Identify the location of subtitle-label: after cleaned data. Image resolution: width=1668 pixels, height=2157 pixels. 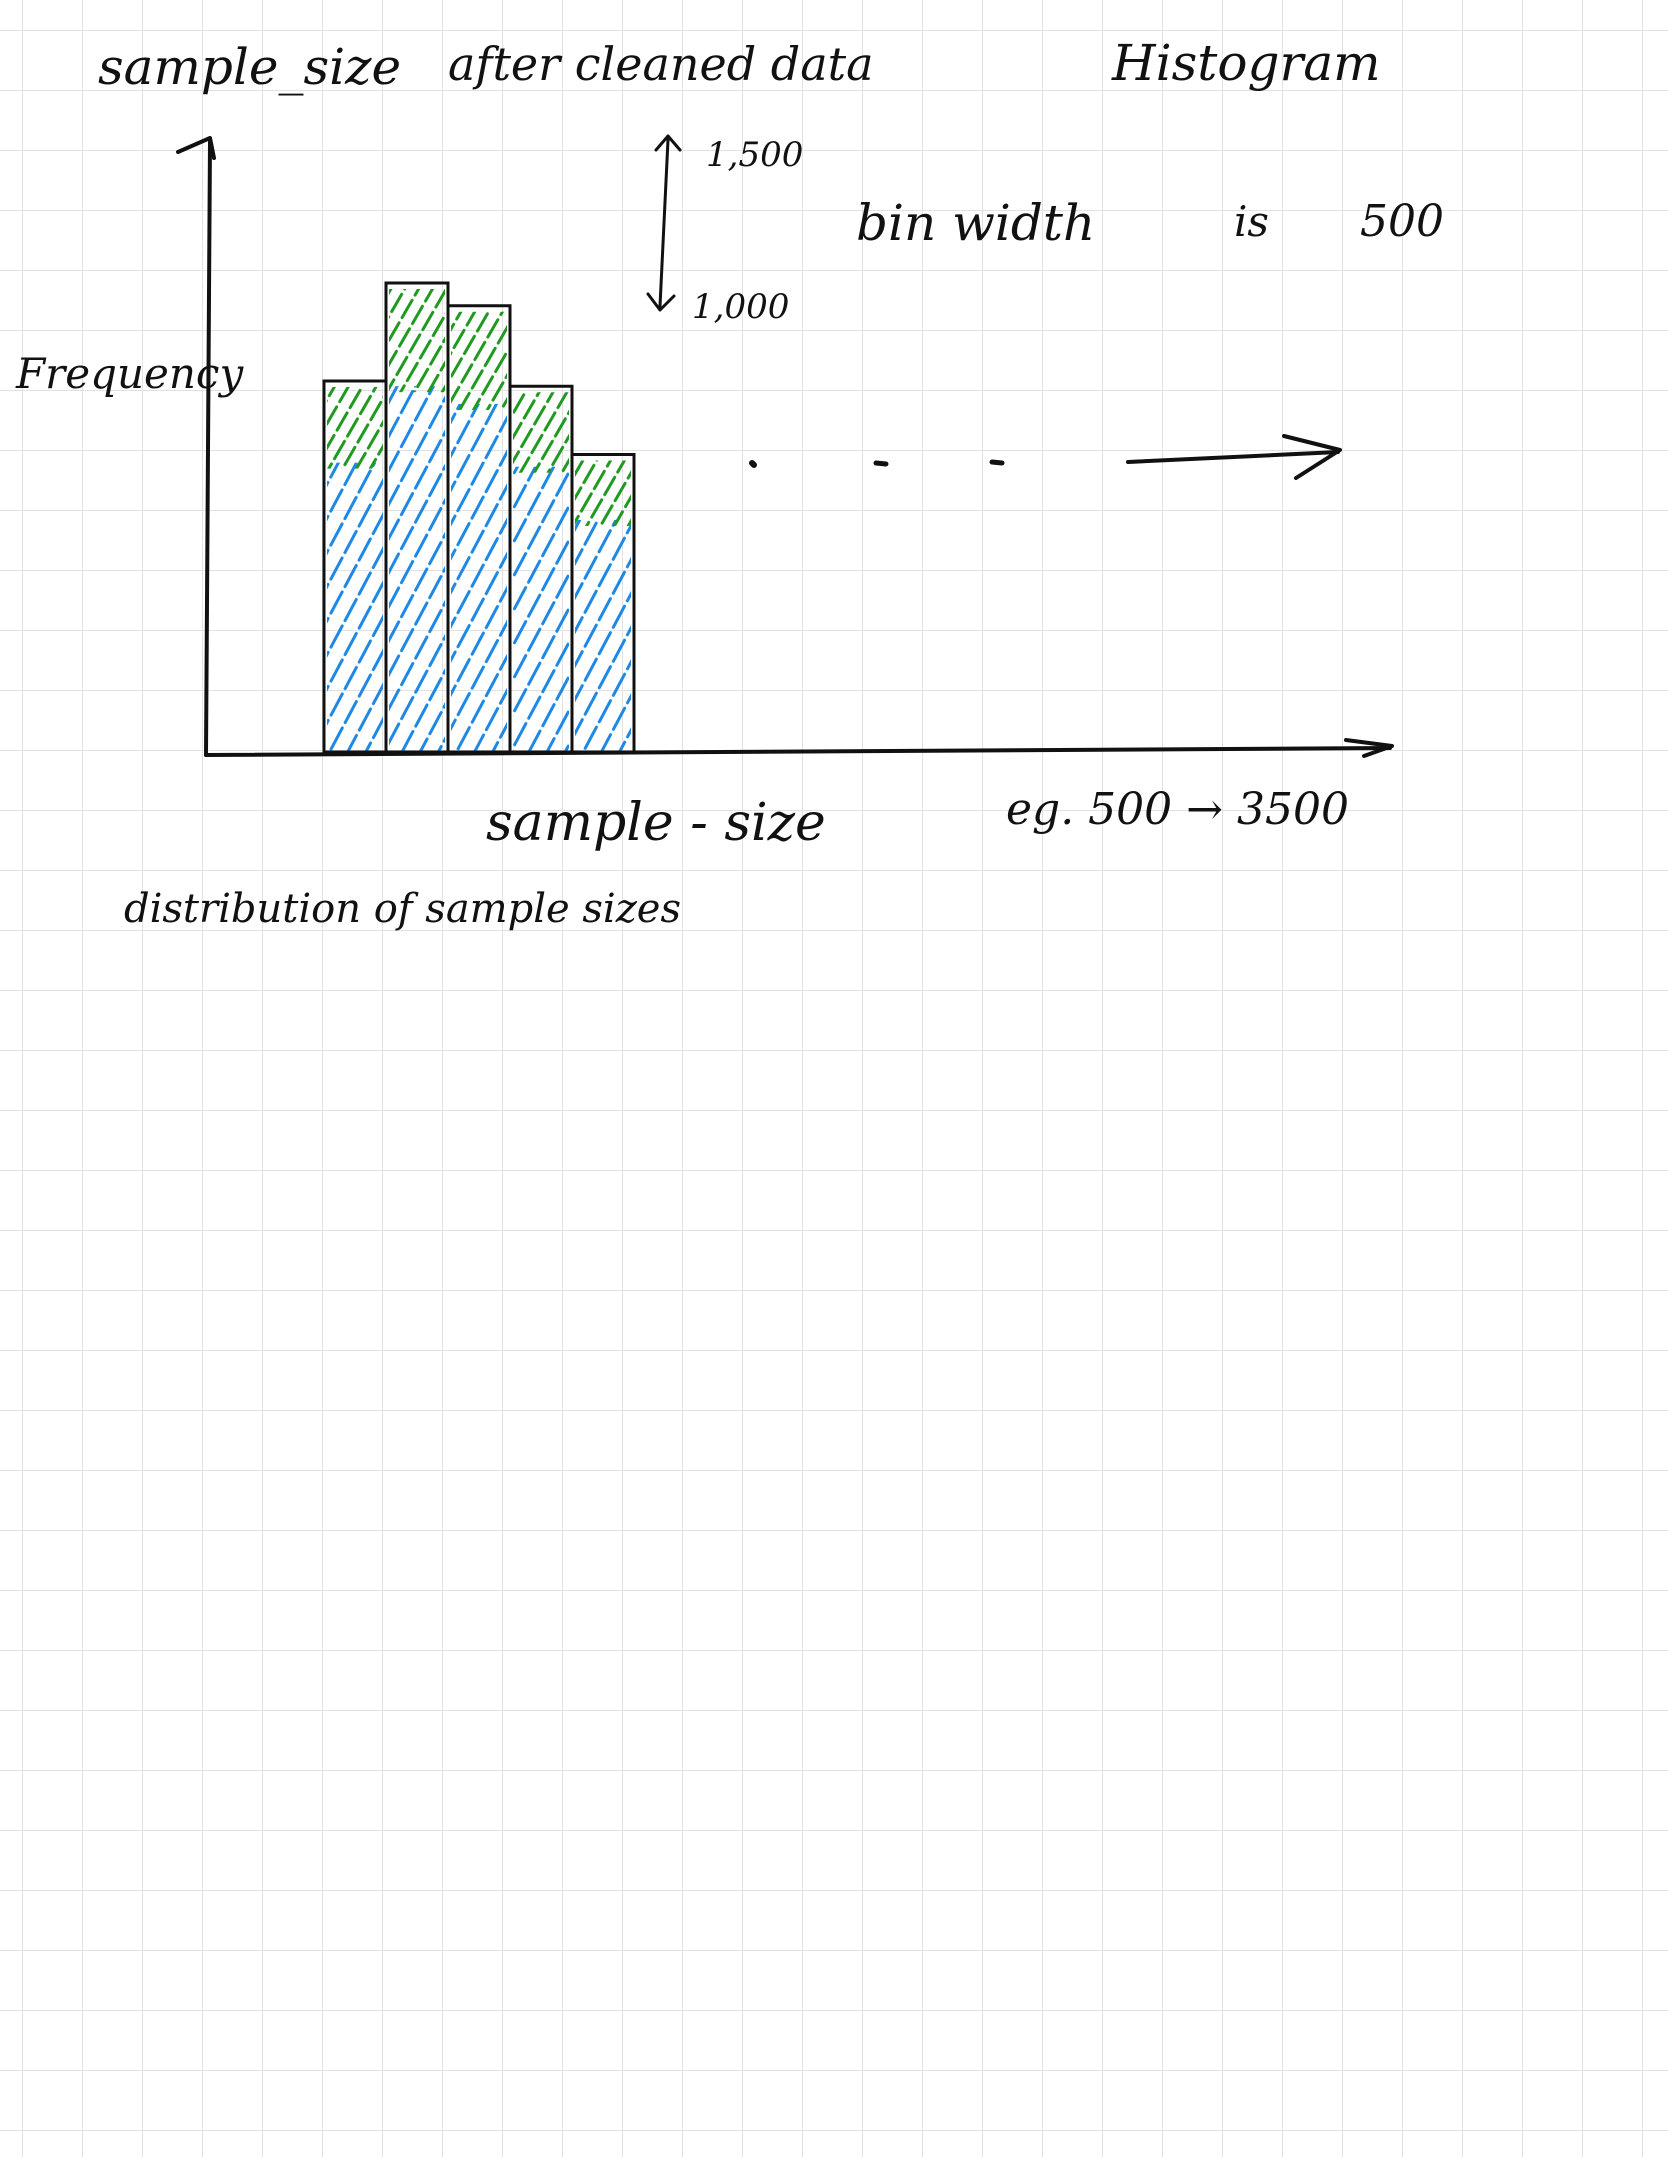
(661, 64).